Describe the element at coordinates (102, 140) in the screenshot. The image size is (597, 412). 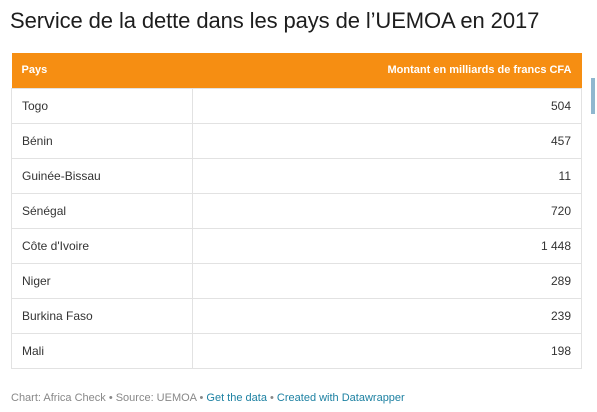
I see `country-cell: Bénin` at that location.